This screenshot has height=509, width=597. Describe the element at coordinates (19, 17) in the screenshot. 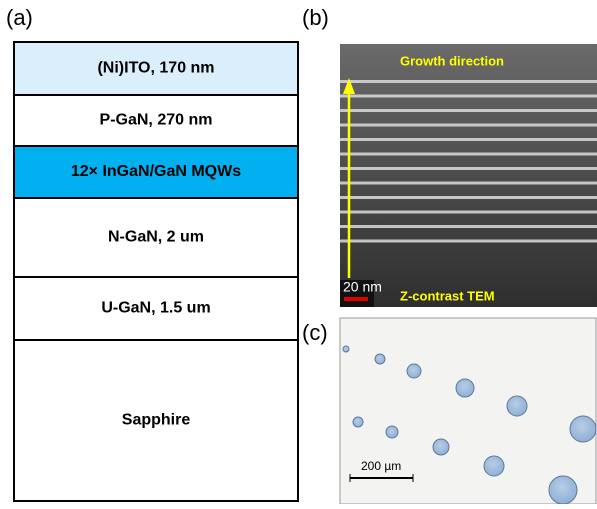

I see `panel-label: (a)` at that location.